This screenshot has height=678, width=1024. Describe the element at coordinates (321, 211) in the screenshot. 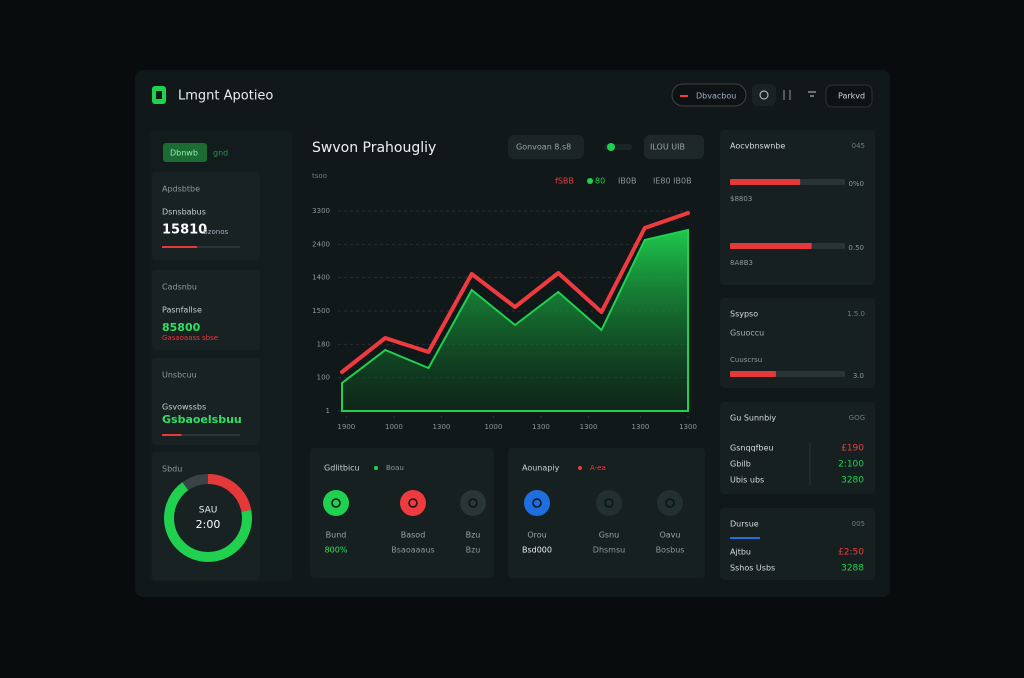

I see `y-tick-label: 3300` at that location.